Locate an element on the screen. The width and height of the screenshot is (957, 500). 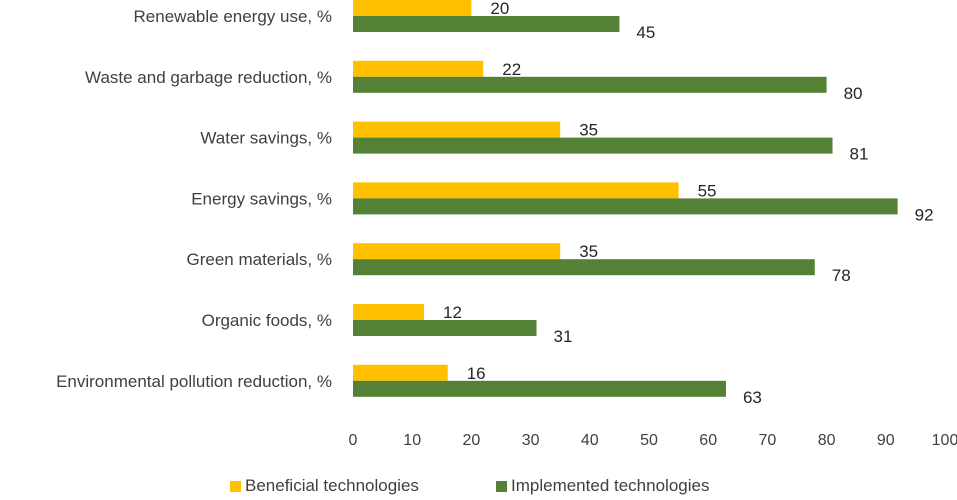
data-label-implemented: 78 is located at coordinates (841, 275).